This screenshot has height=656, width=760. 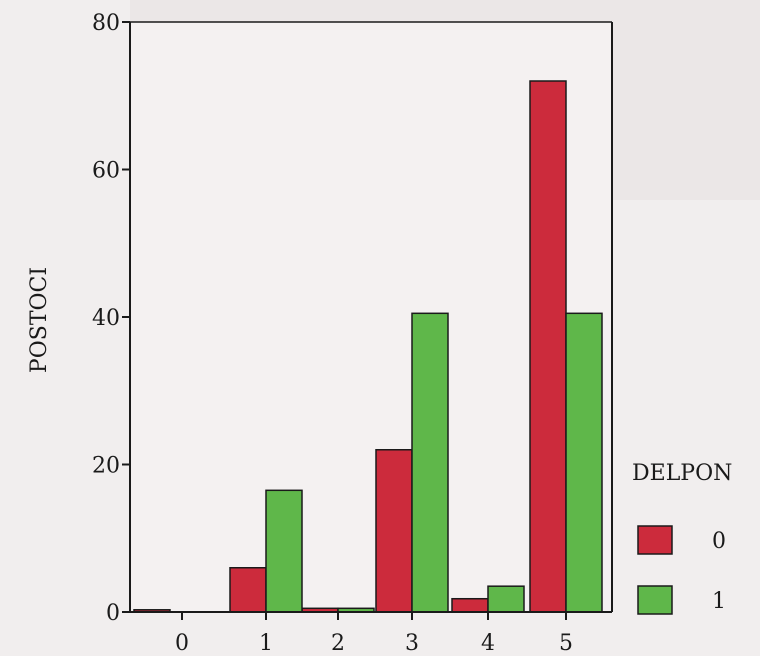 I want to click on y-tick-label-0: 0, so click(x=113, y=613).